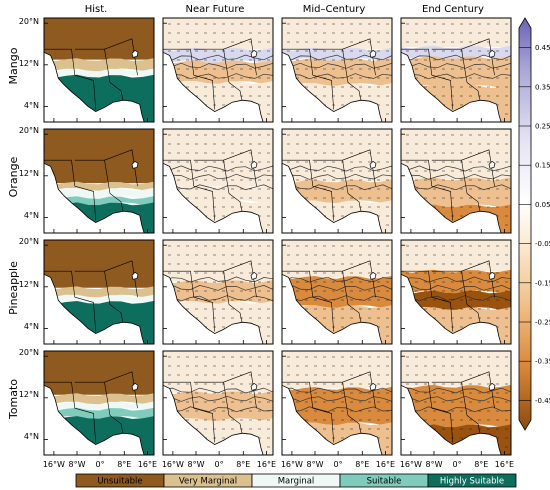 Image resolution: width=550 pixels, height=490 pixels. Describe the element at coordinates (542, 401) in the screenshot. I see `colorbar-tick-label: -0.45` at that location.